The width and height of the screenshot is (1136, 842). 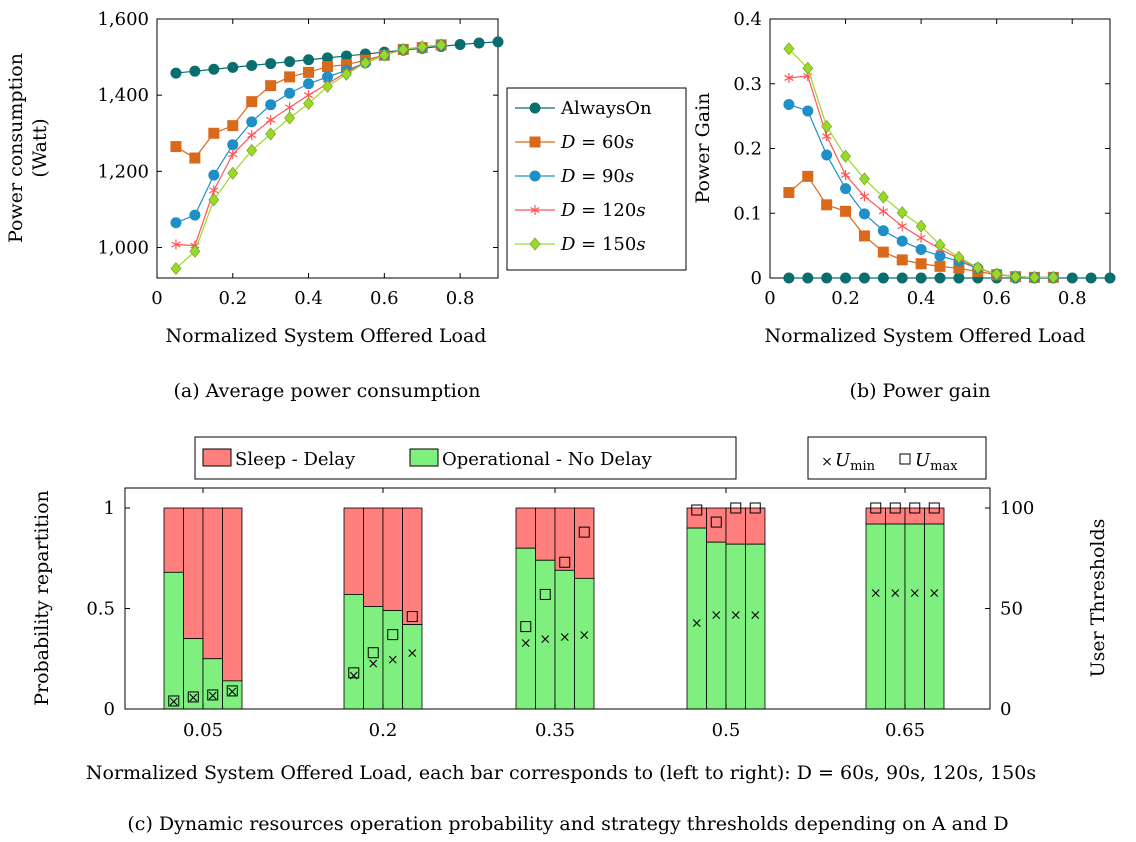 What do you see at coordinates (156, 298) in the screenshot?
I see `chart-a-xtick-label: 0` at bounding box center [156, 298].